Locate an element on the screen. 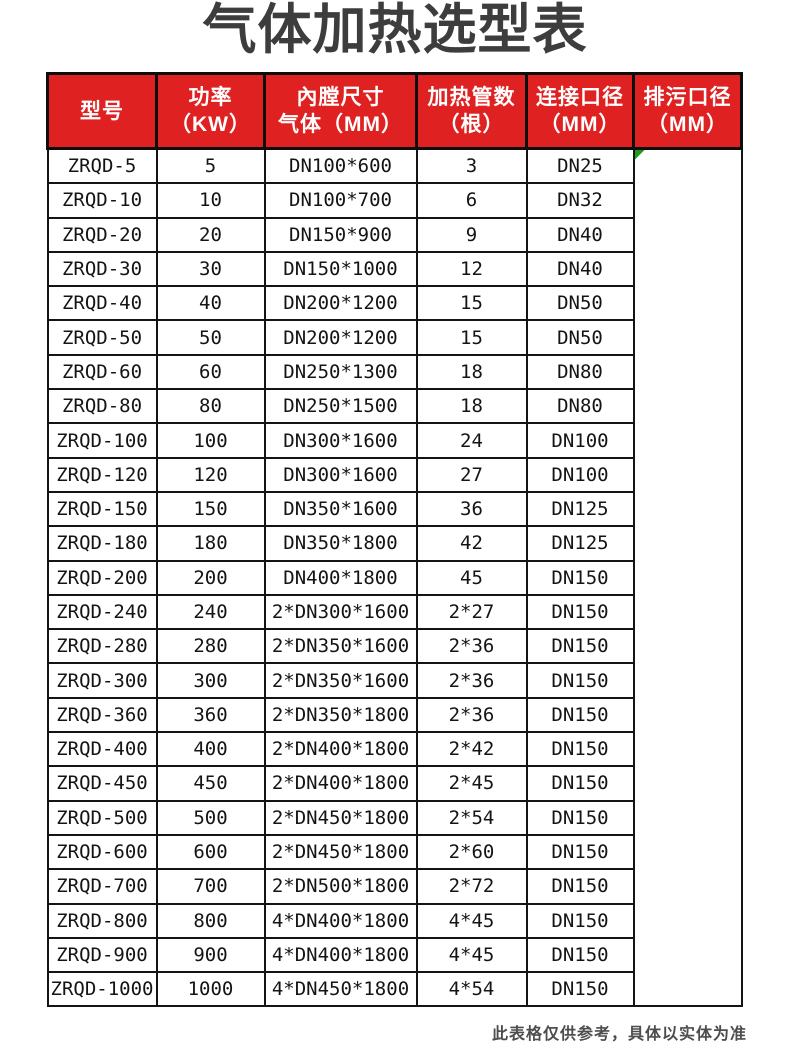  table-row: ZRQD-180 180 DN350*1800 42 DN125 is located at coordinates (394, 543).